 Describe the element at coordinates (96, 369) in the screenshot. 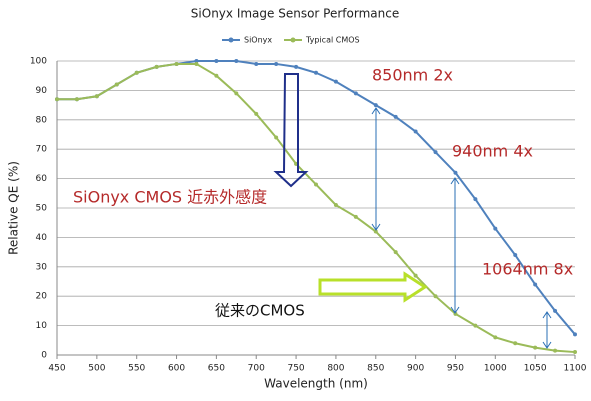

I see `x-tick-label: 500` at that location.